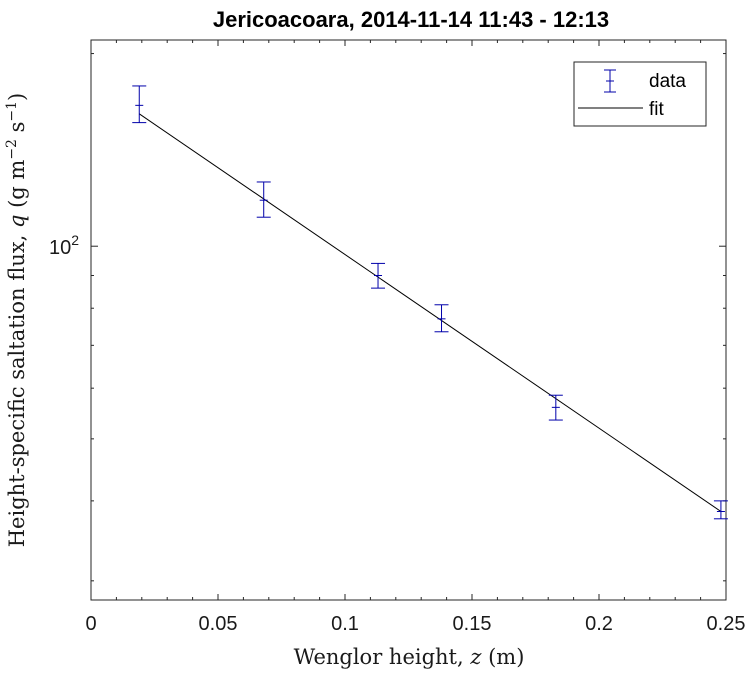  Describe the element at coordinates (657, 109) in the screenshot. I see `legend-label-fit: fit` at that location.